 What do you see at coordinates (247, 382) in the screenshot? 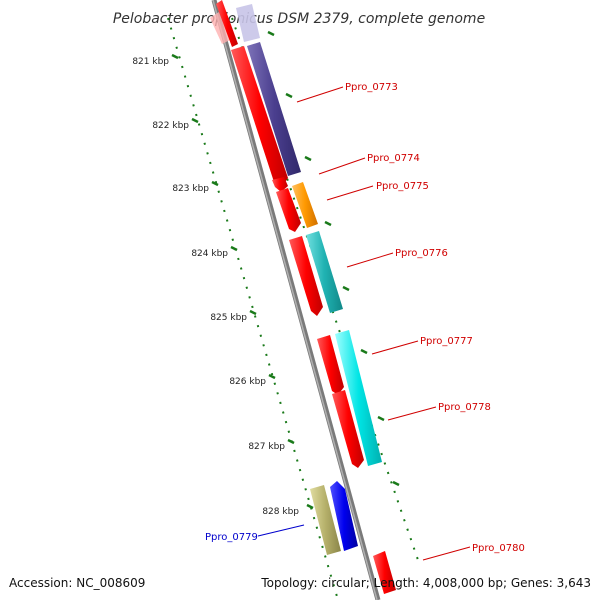
I see `kbp-label-826: 826 kbp` at bounding box center [247, 382].